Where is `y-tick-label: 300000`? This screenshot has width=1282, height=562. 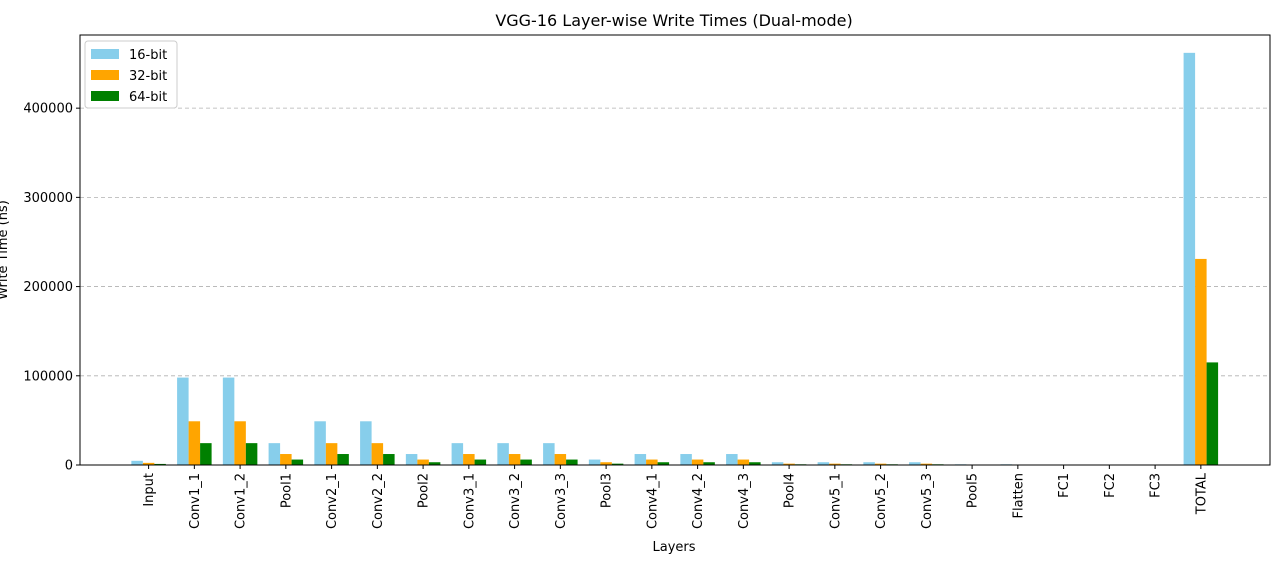 y-tick-label: 300000 is located at coordinates (48, 198).